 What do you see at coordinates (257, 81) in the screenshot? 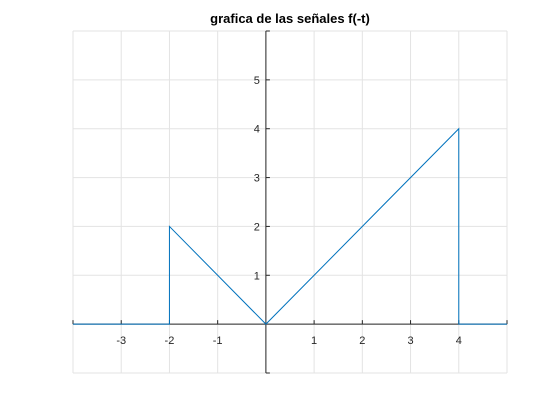
I see `y-tick-label: 5` at bounding box center [257, 81].